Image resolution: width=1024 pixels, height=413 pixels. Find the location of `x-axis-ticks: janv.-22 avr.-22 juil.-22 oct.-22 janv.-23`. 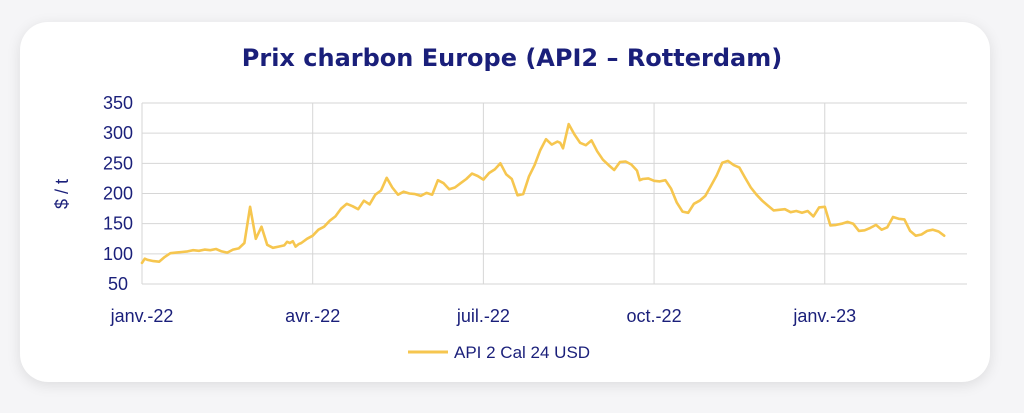

x-axis-ticks: janv.-22 avr.-22 juil.-22 oct.-22 janv.-23 is located at coordinates (483, 316).